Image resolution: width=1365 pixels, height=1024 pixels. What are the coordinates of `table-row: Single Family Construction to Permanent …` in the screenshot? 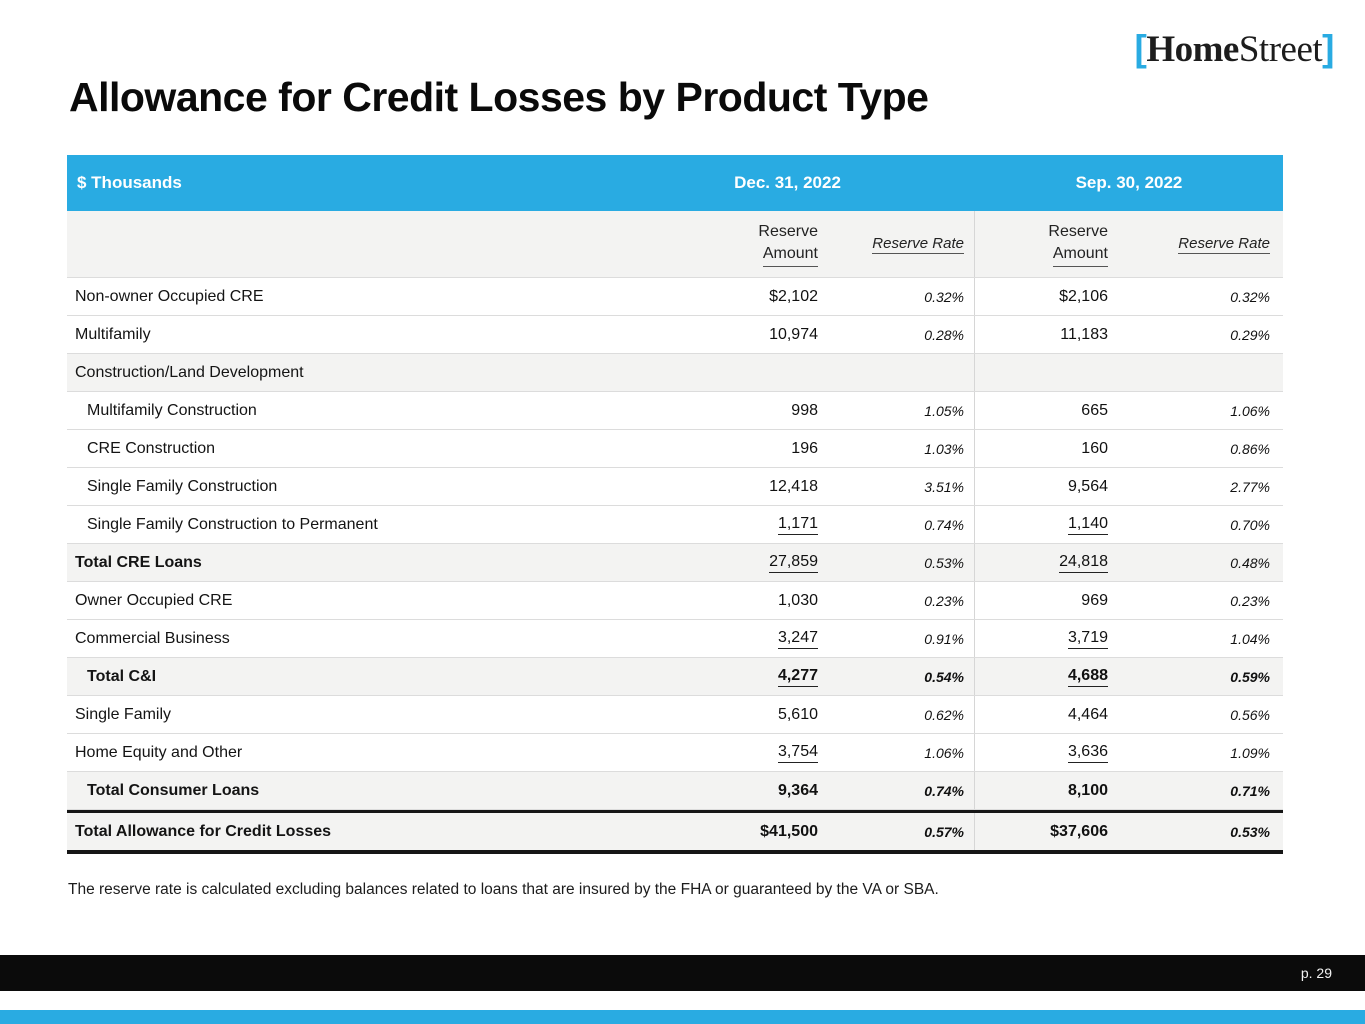 It's located at (675, 525).